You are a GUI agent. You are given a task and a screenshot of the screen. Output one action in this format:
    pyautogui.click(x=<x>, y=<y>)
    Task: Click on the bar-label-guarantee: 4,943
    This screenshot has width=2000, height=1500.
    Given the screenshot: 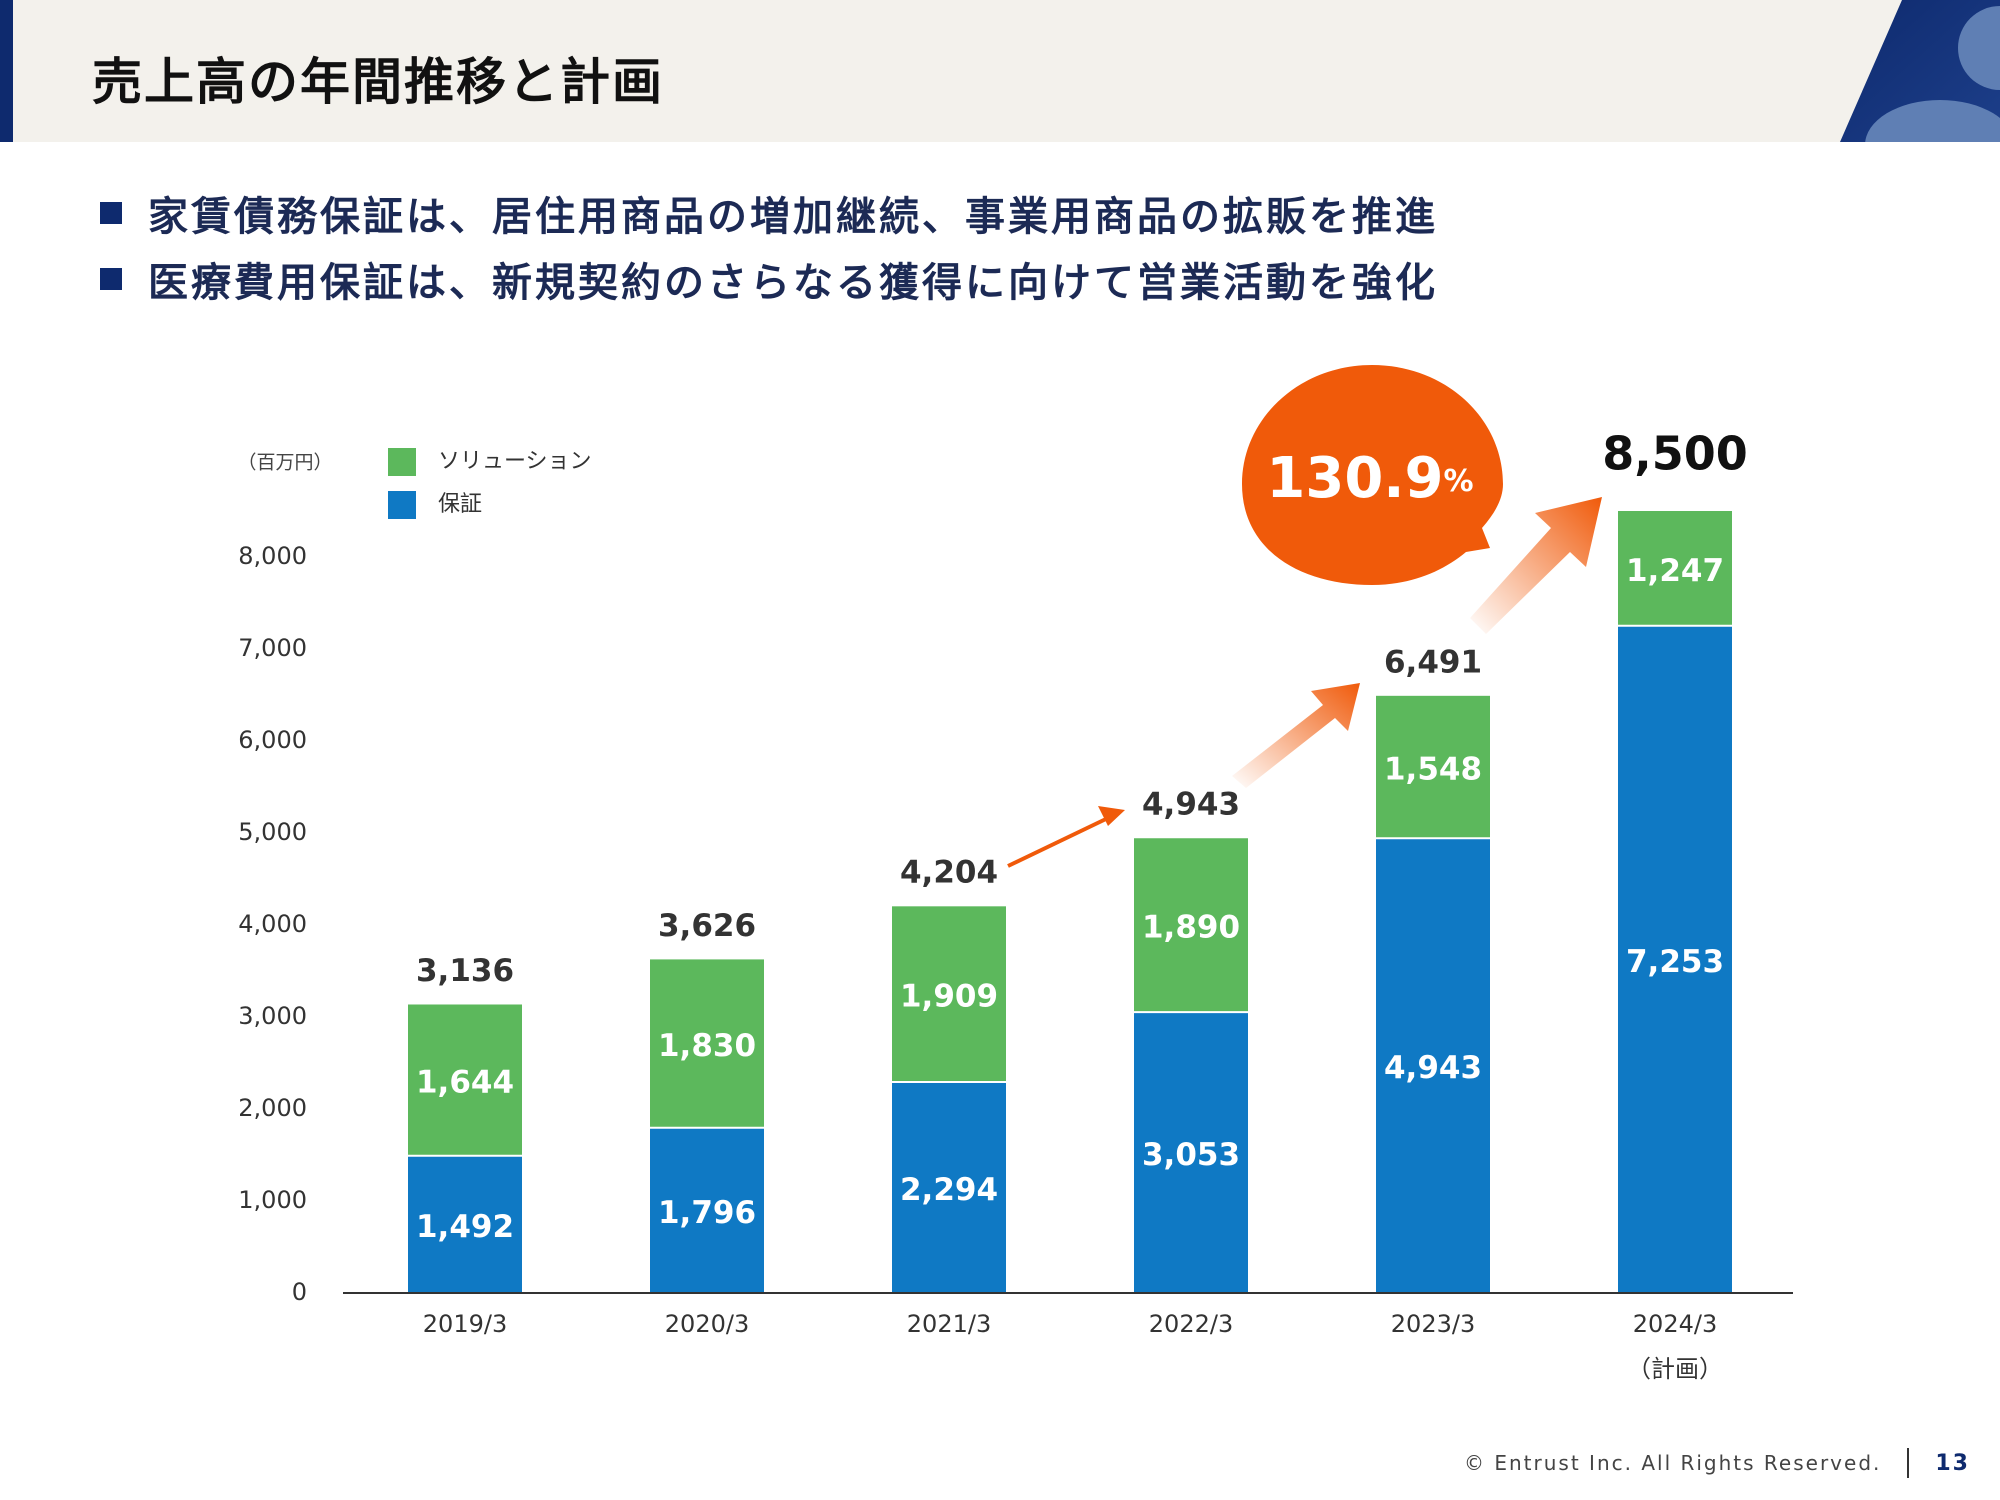 What is the action you would take?
    pyautogui.click(x=1433, y=1068)
    